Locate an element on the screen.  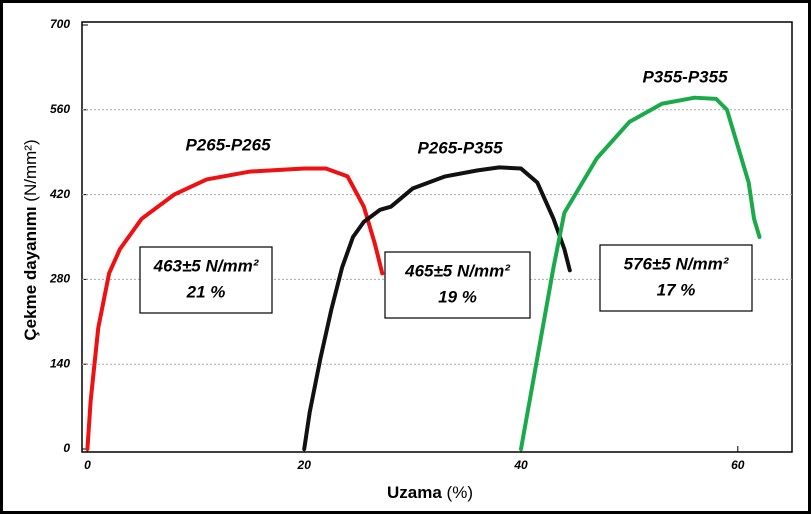
x-tick-label: 60 is located at coordinates (738, 465).